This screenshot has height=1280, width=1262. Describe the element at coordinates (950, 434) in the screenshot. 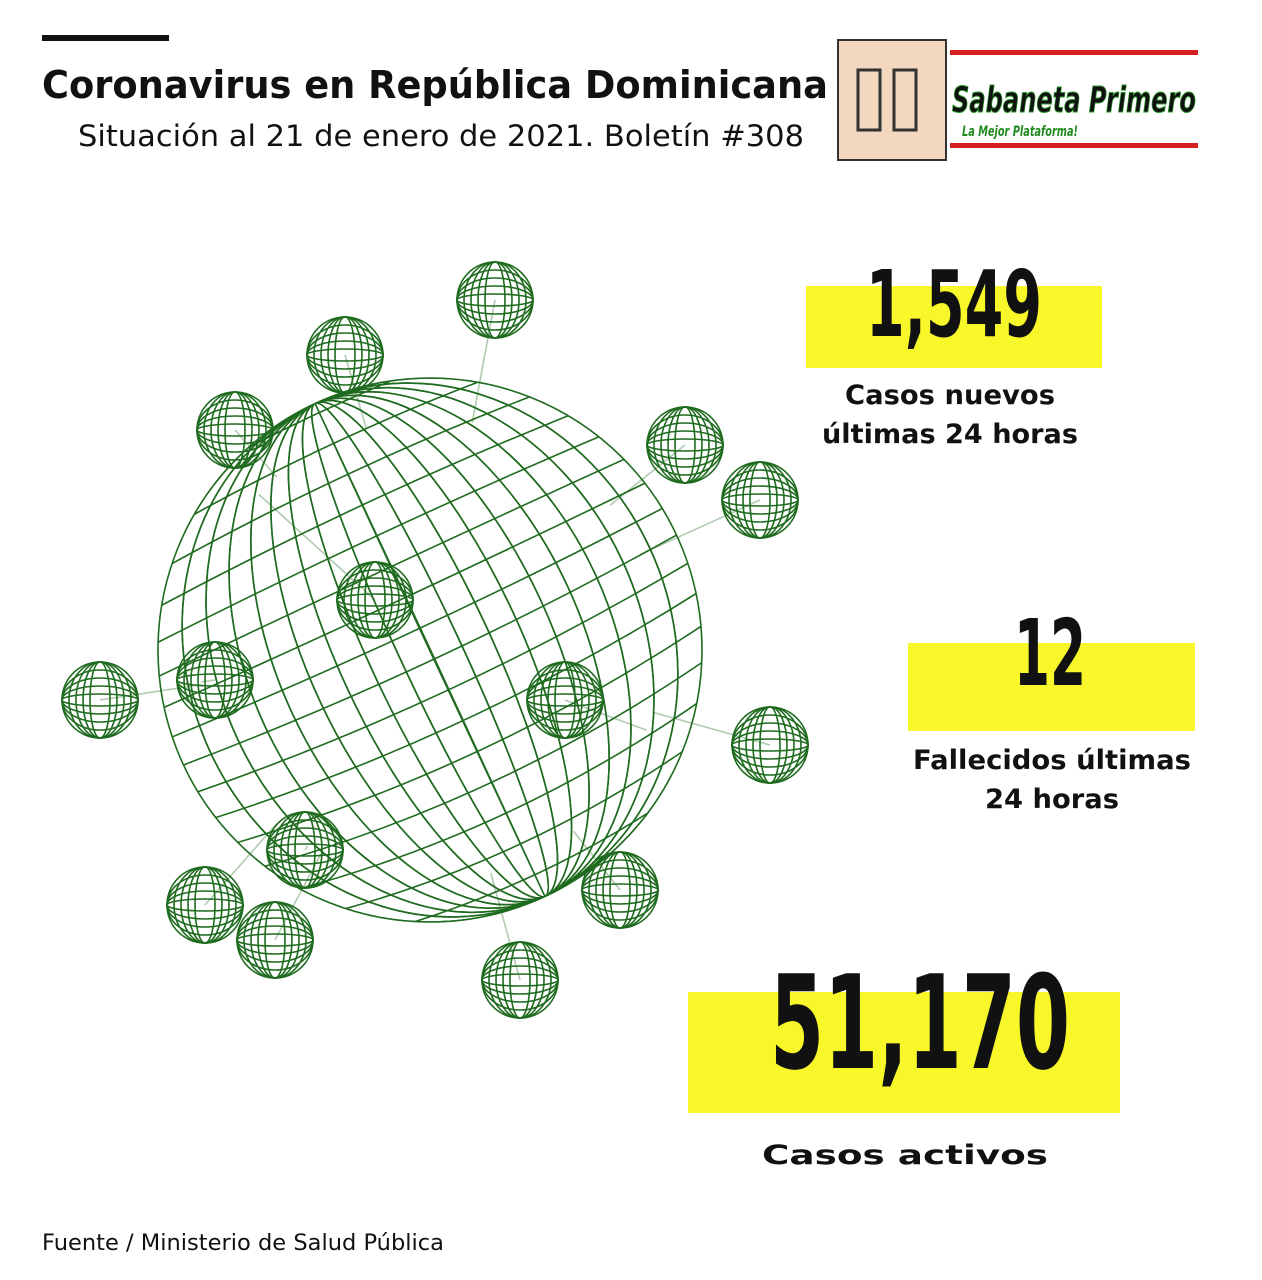

I see `stat-label: últimas 24 horas` at that location.